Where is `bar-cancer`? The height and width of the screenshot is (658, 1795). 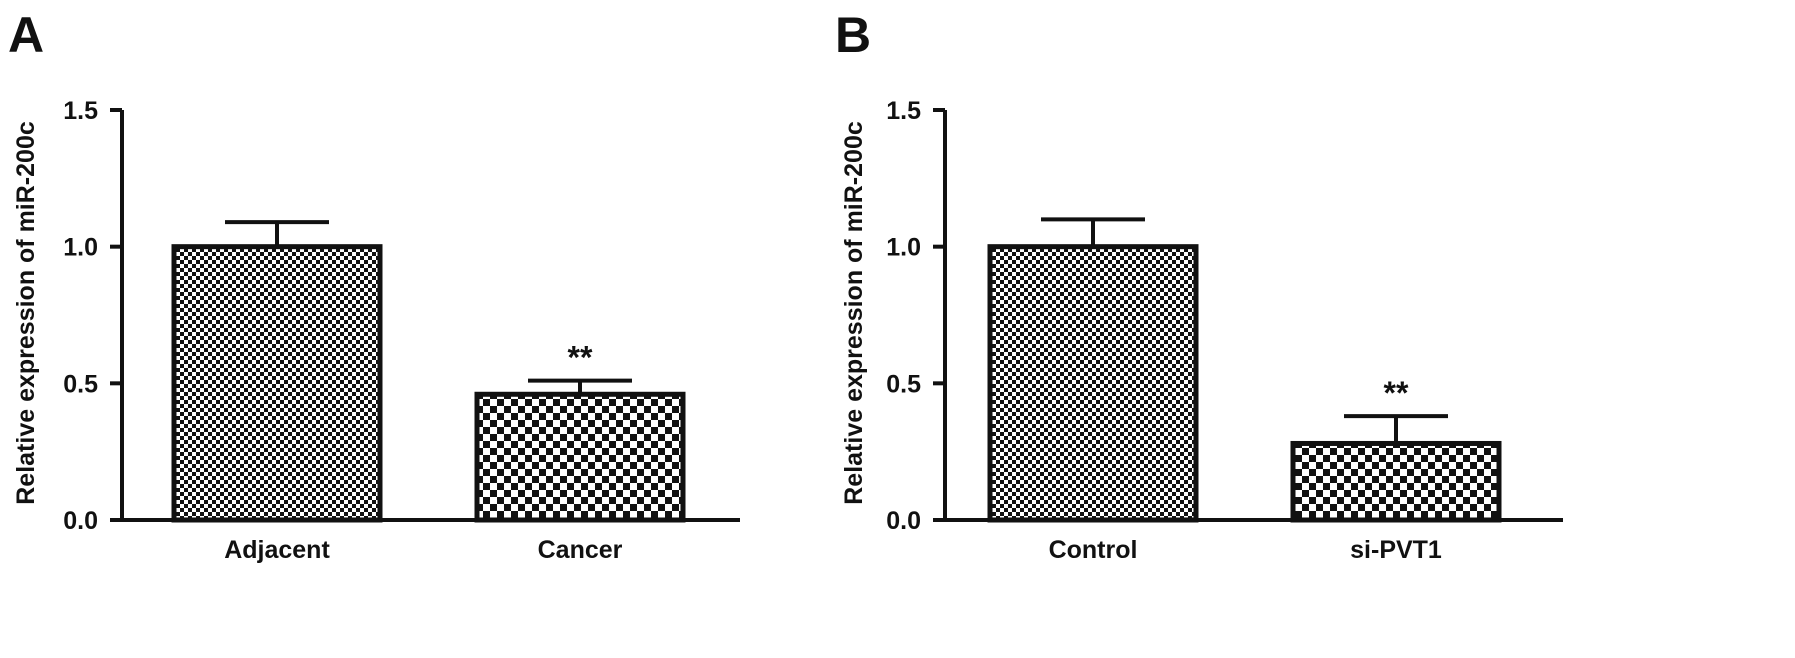
bar-cancer is located at coordinates (580, 457).